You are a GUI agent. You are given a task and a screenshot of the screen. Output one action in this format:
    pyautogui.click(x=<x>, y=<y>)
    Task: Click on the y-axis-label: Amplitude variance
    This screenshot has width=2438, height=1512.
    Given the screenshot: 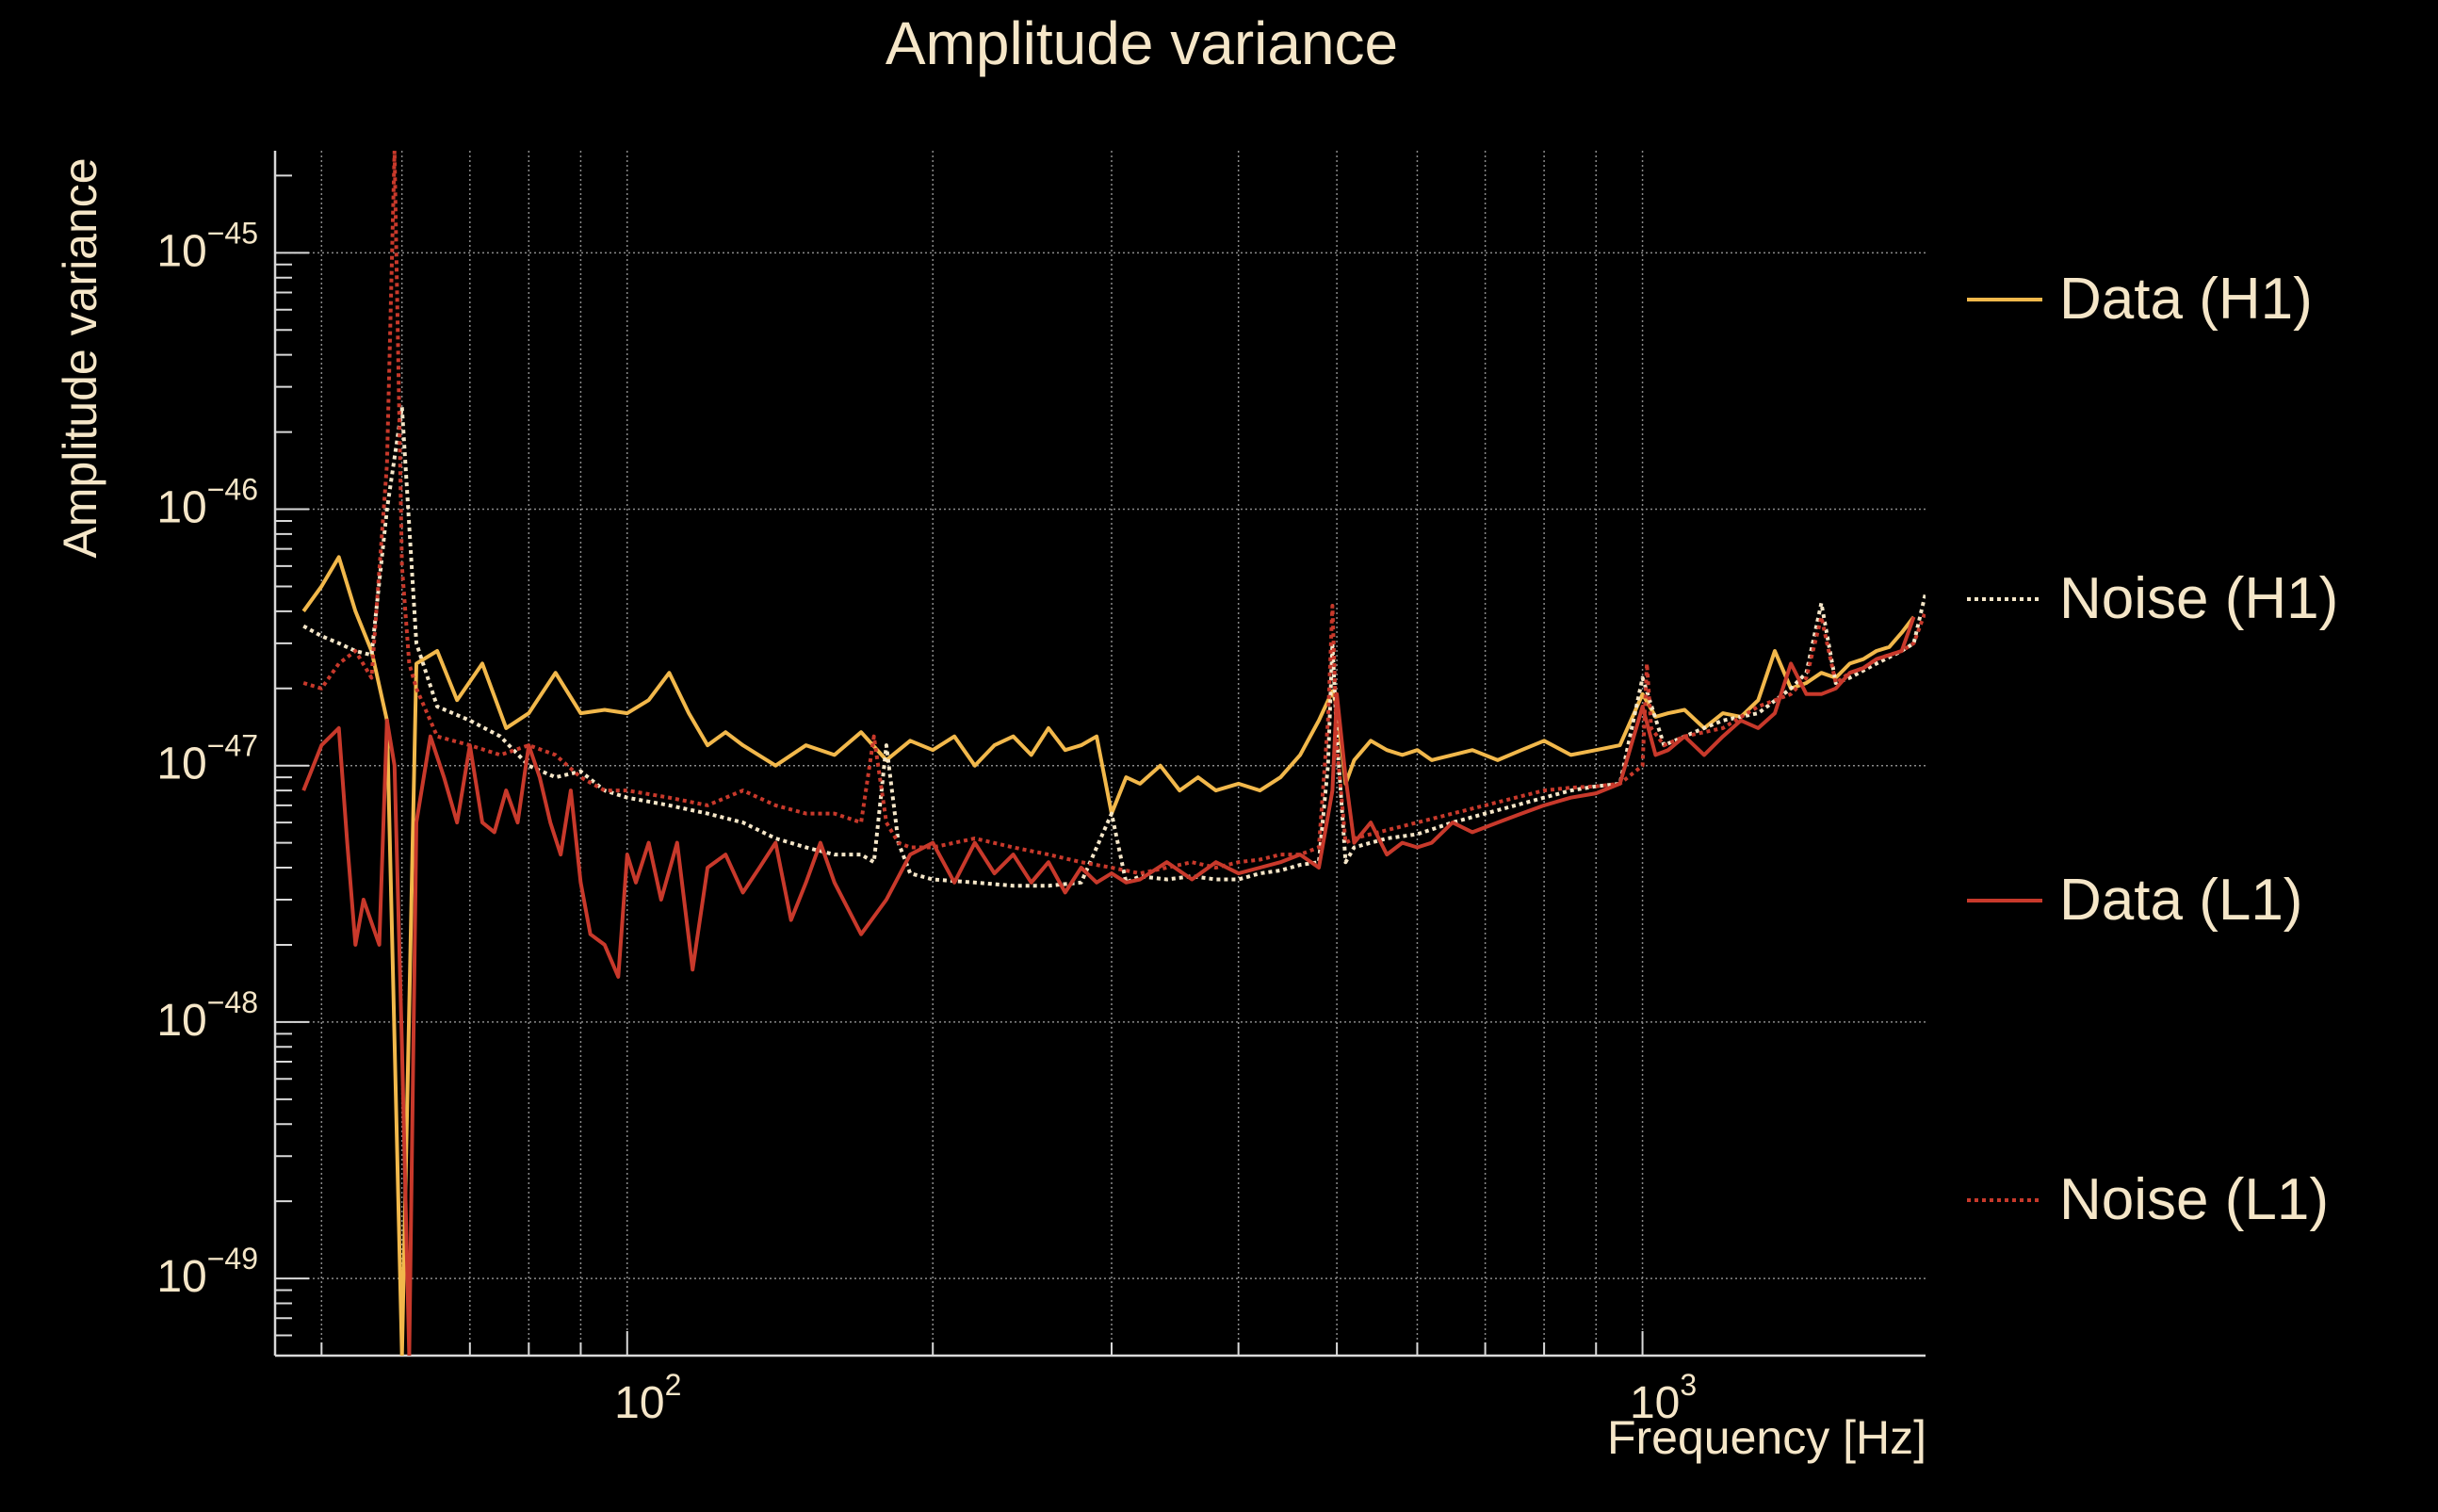 What is the action you would take?
    pyautogui.click(x=80, y=357)
    